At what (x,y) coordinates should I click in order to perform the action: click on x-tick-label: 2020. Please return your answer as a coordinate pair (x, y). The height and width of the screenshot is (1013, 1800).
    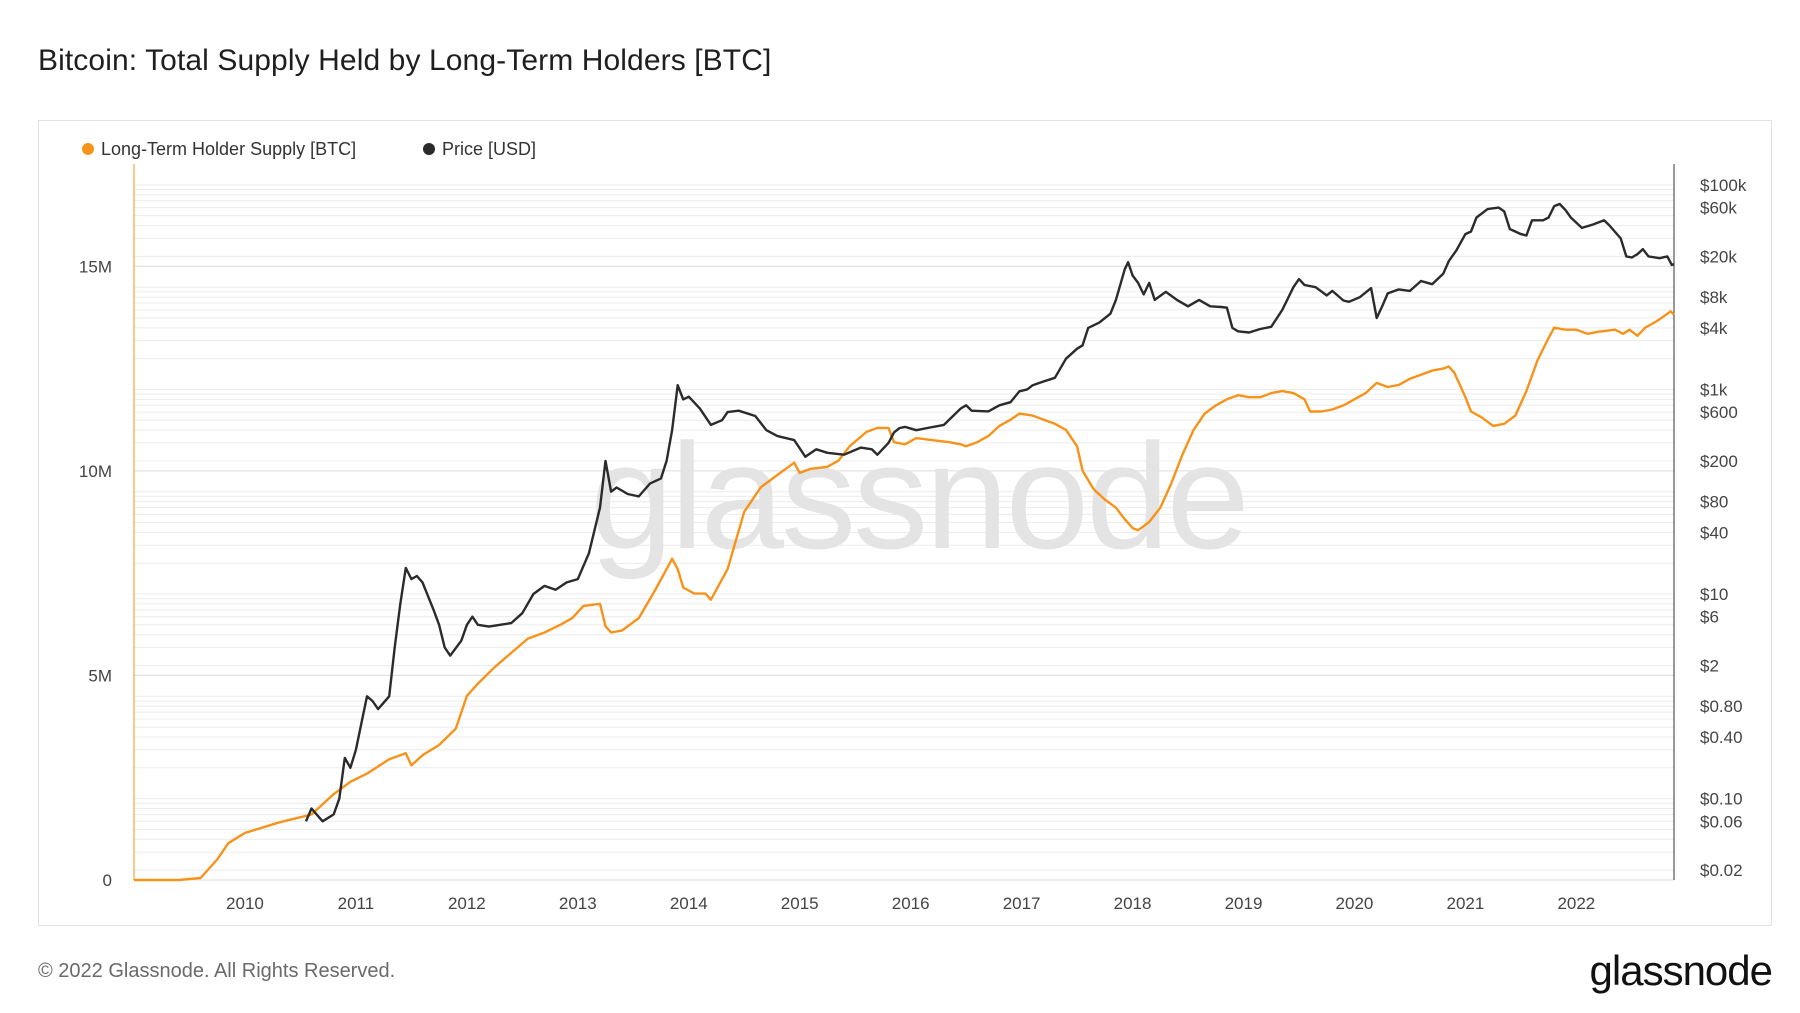
    Looking at the image, I should click on (1355, 903).